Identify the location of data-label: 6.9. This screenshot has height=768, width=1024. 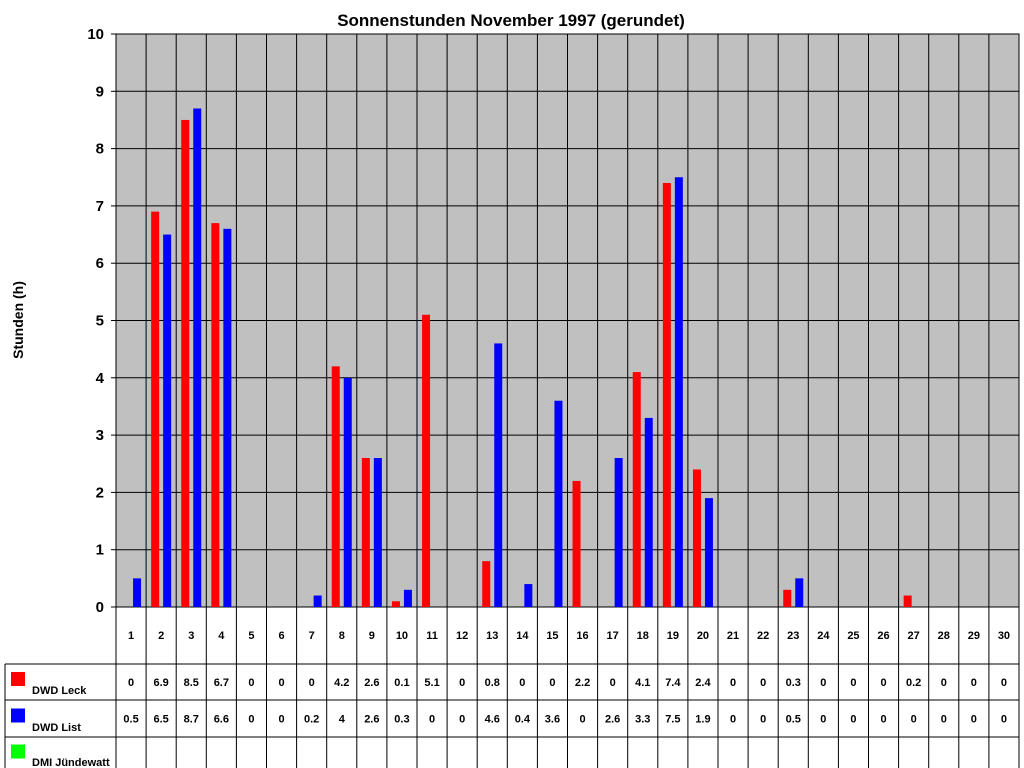
(161, 683).